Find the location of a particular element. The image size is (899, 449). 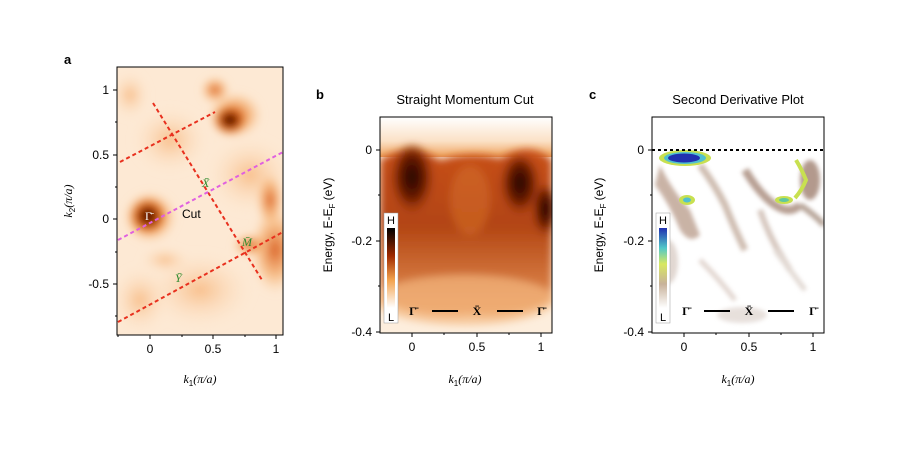

b-path-gamma-2: Γ̄ is located at coordinates (542, 311).